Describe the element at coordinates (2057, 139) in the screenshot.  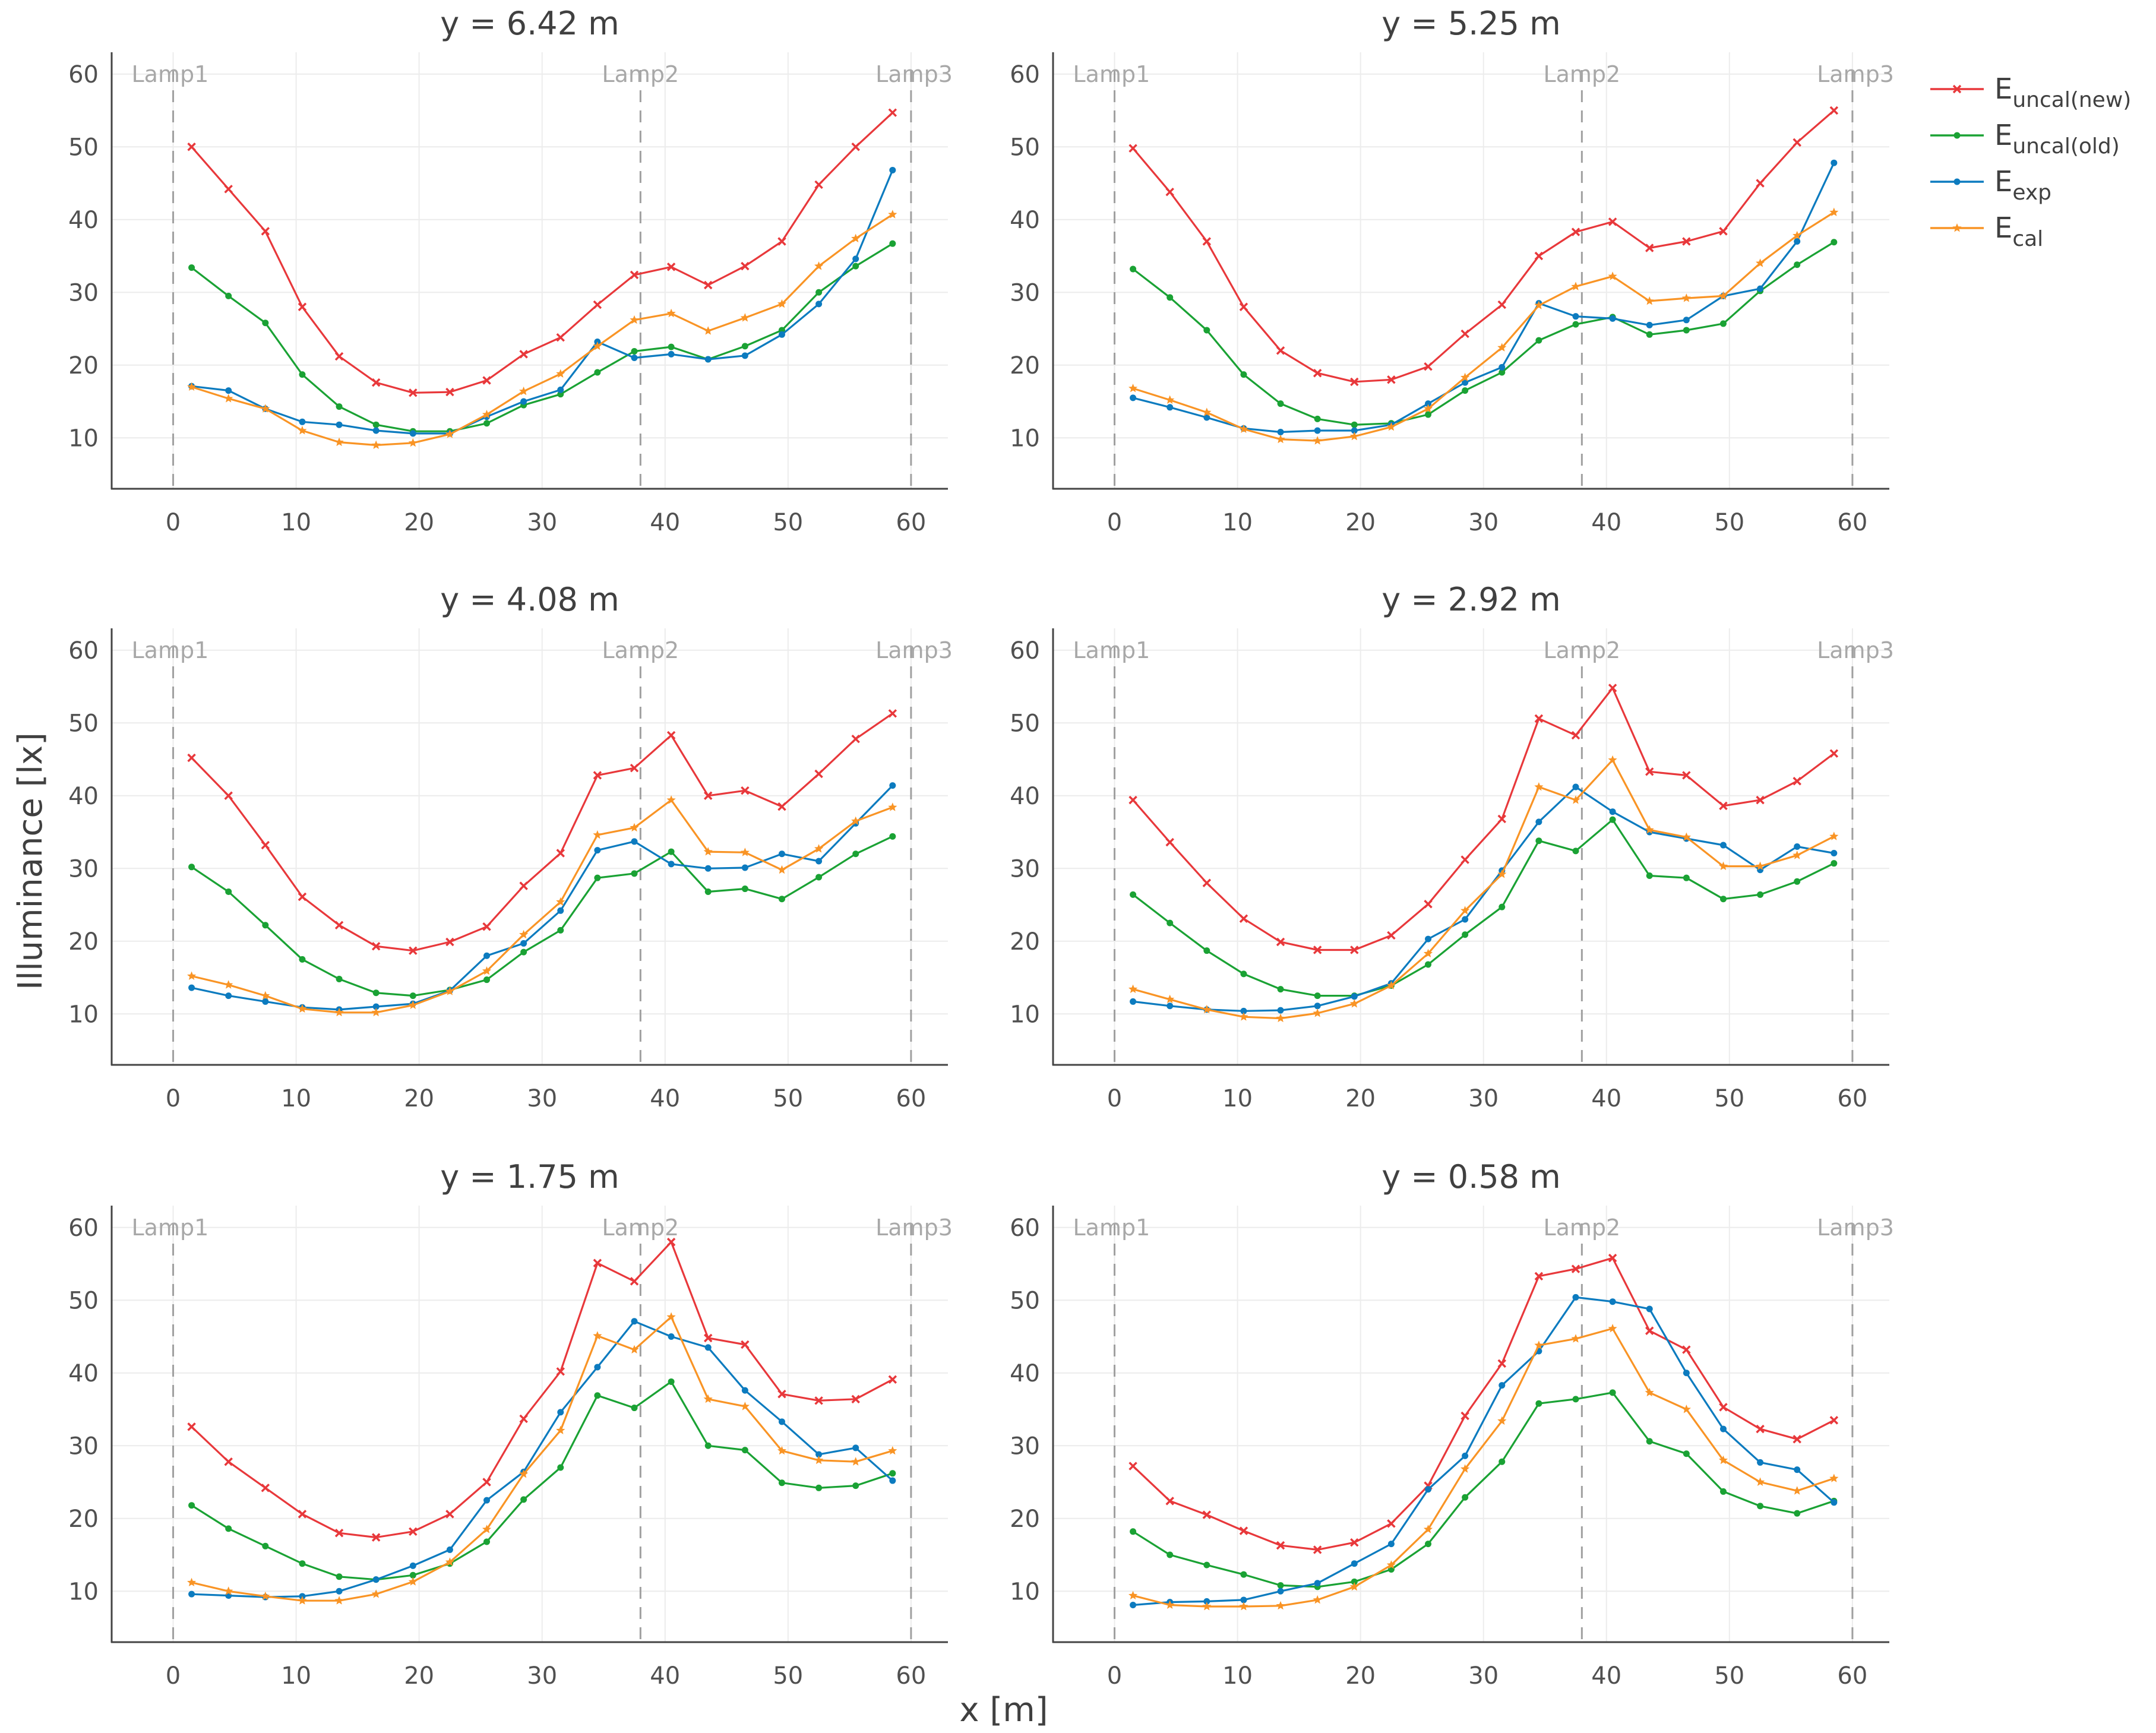
I see `legend-label: Euncal(old)` at that location.